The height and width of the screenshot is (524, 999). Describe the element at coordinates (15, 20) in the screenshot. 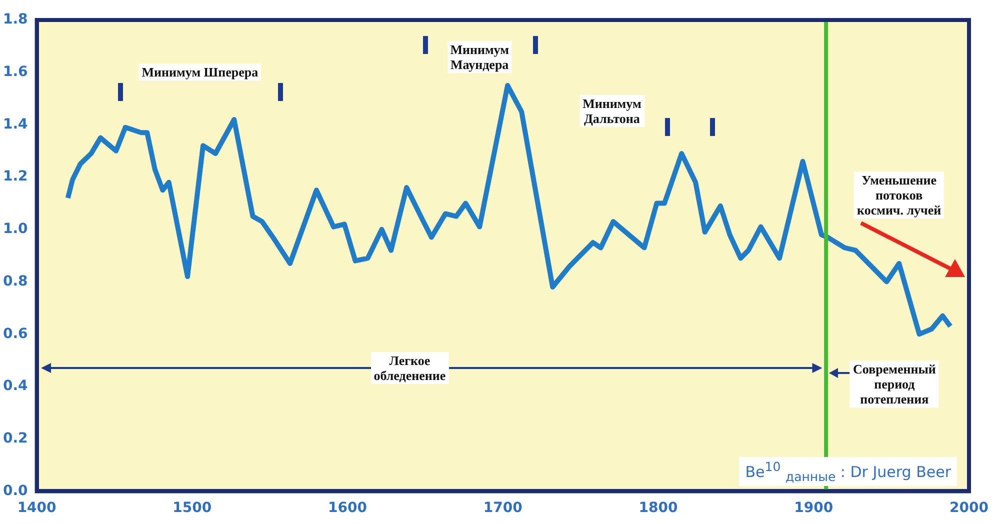

I see `y-tick-label: 1.8` at that location.